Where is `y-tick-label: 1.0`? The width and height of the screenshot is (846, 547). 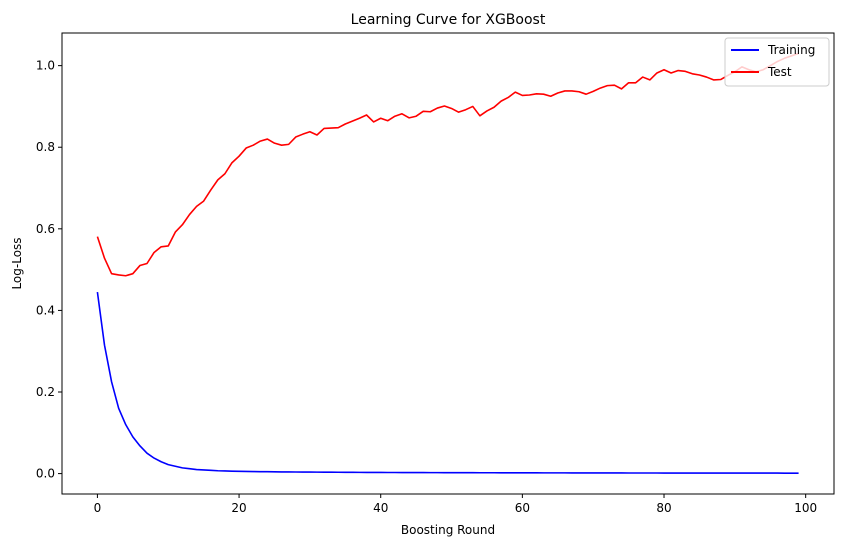 y-tick-label: 1.0 is located at coordinates (45, 66).